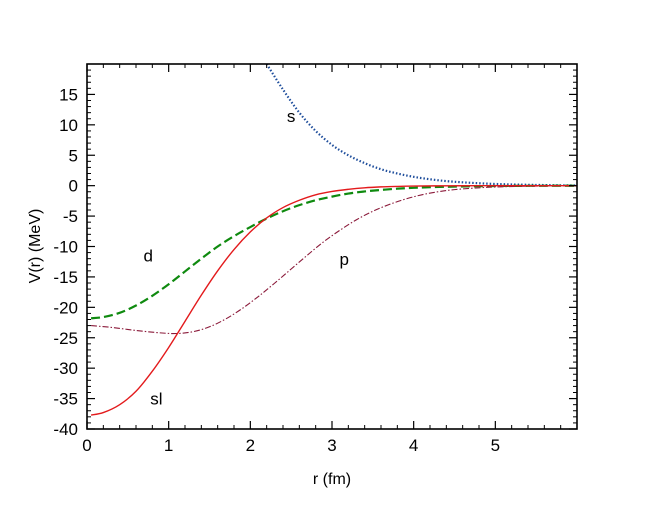 This screenshot has width=654, height=505. Describe the element at coordinates (250, 445) in the screenshot. I see `x-tick-label: 2` at that location.